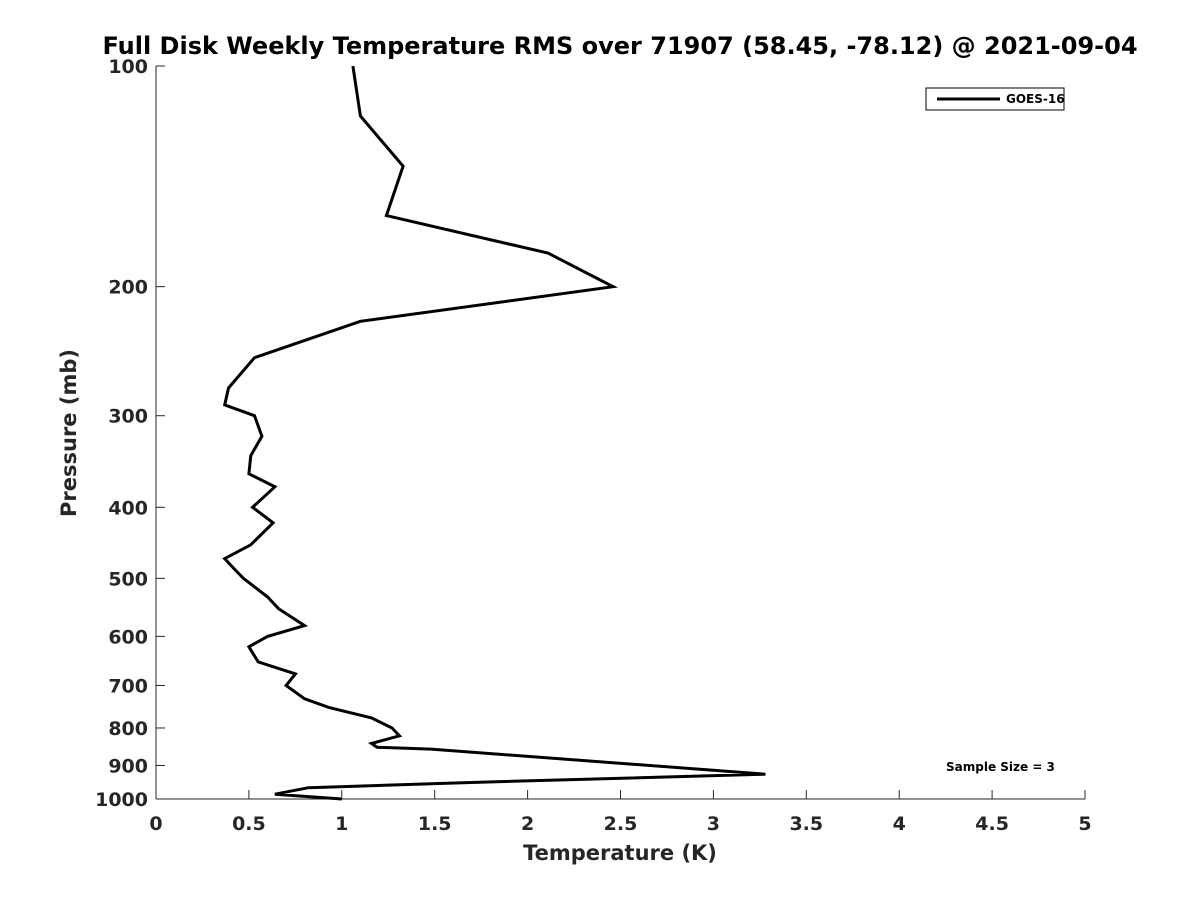 This screenshot has height=900, width=1200. I want to click on x-tick-label: 0.5, so click(249, 824).